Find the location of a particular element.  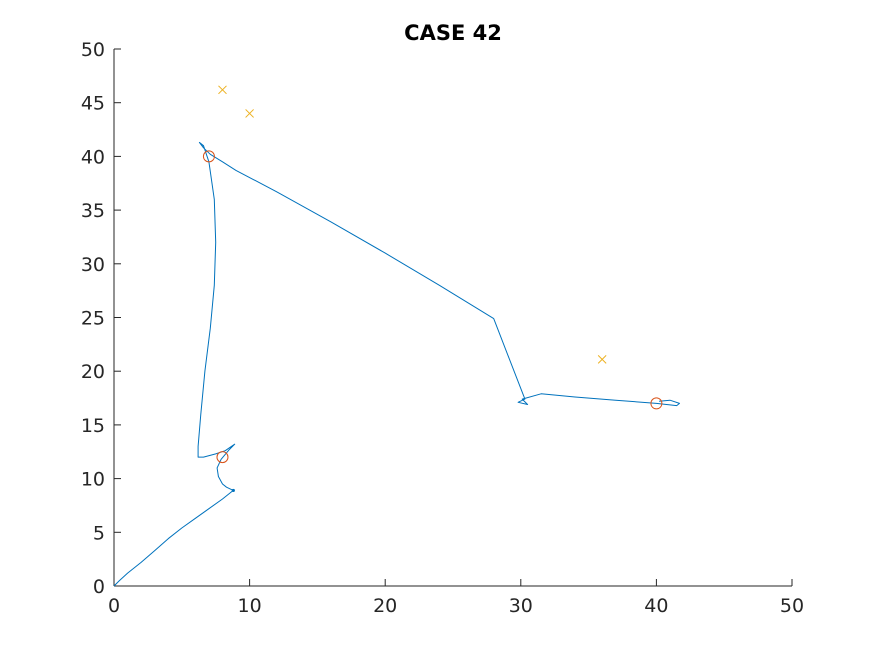

x-tick-label: 30 is located at coordinates (521, 606).